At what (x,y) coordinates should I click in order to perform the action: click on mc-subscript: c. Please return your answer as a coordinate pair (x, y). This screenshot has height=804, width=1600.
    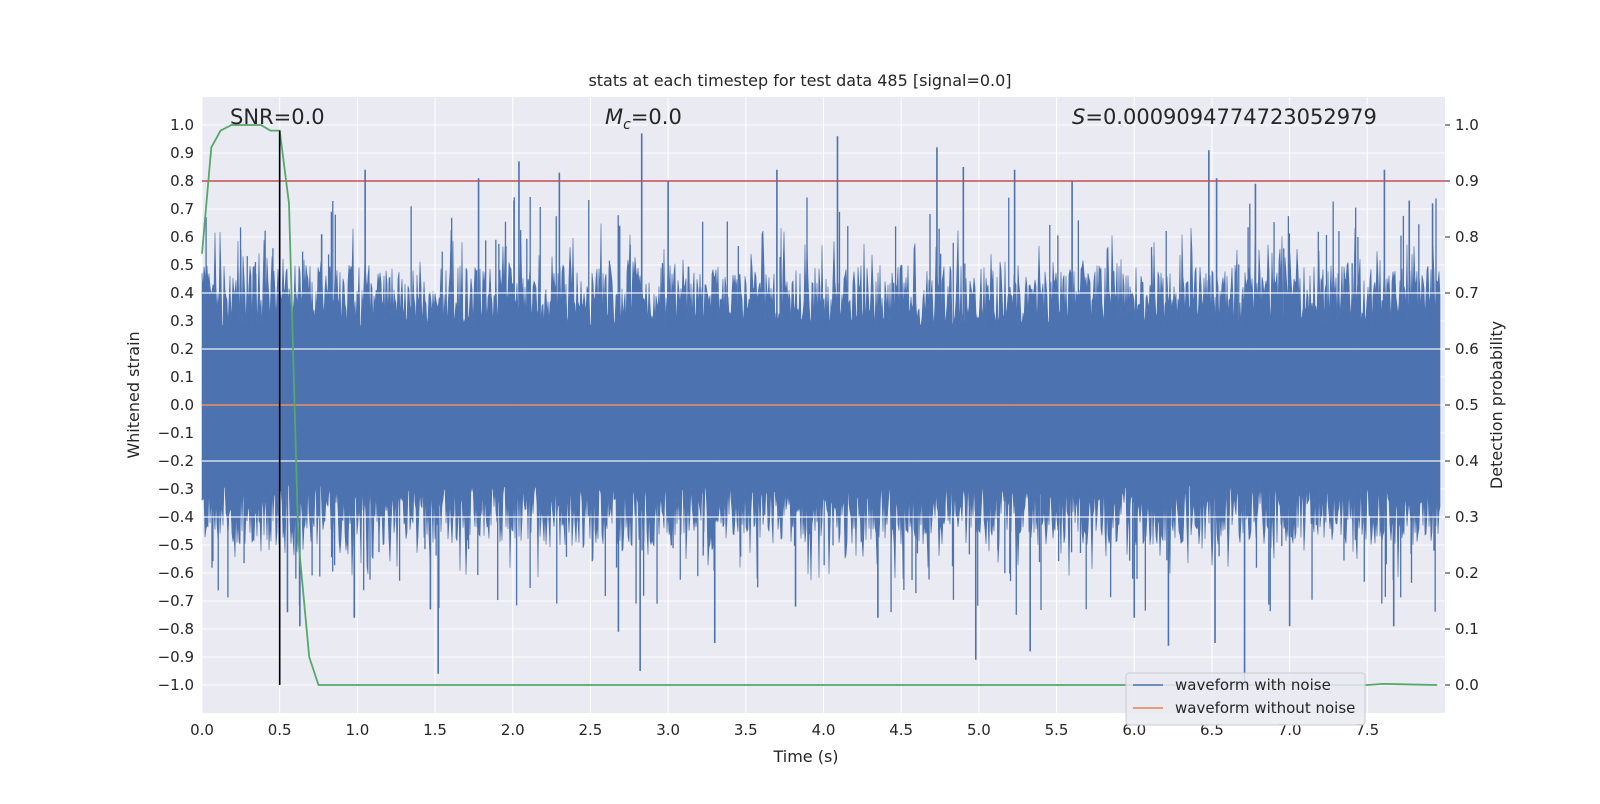
    Looking at the image, I should click on (627, 125).